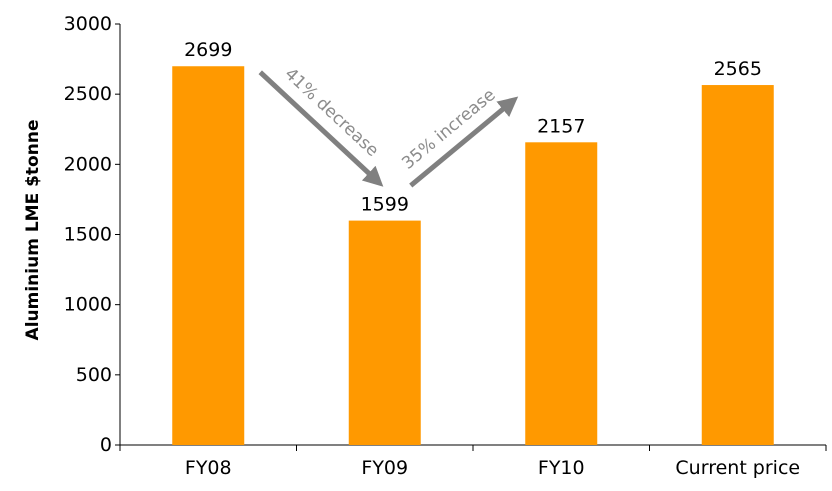  I want to click on x-tick-label: FY10, so click(561, 468).